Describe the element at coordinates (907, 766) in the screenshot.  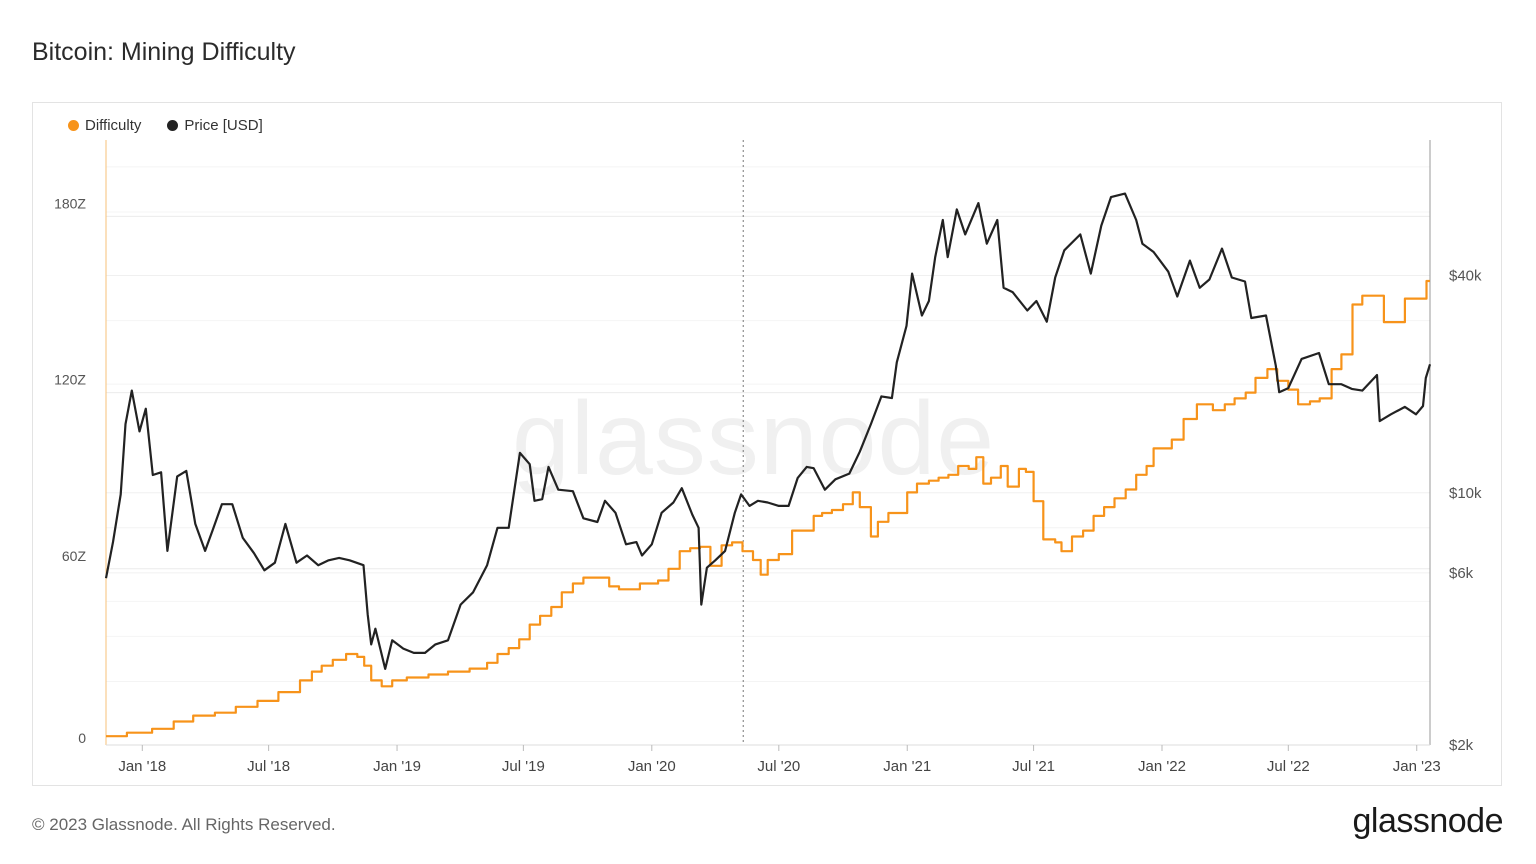
I see `x-tick-label: Jan '21` at that location.